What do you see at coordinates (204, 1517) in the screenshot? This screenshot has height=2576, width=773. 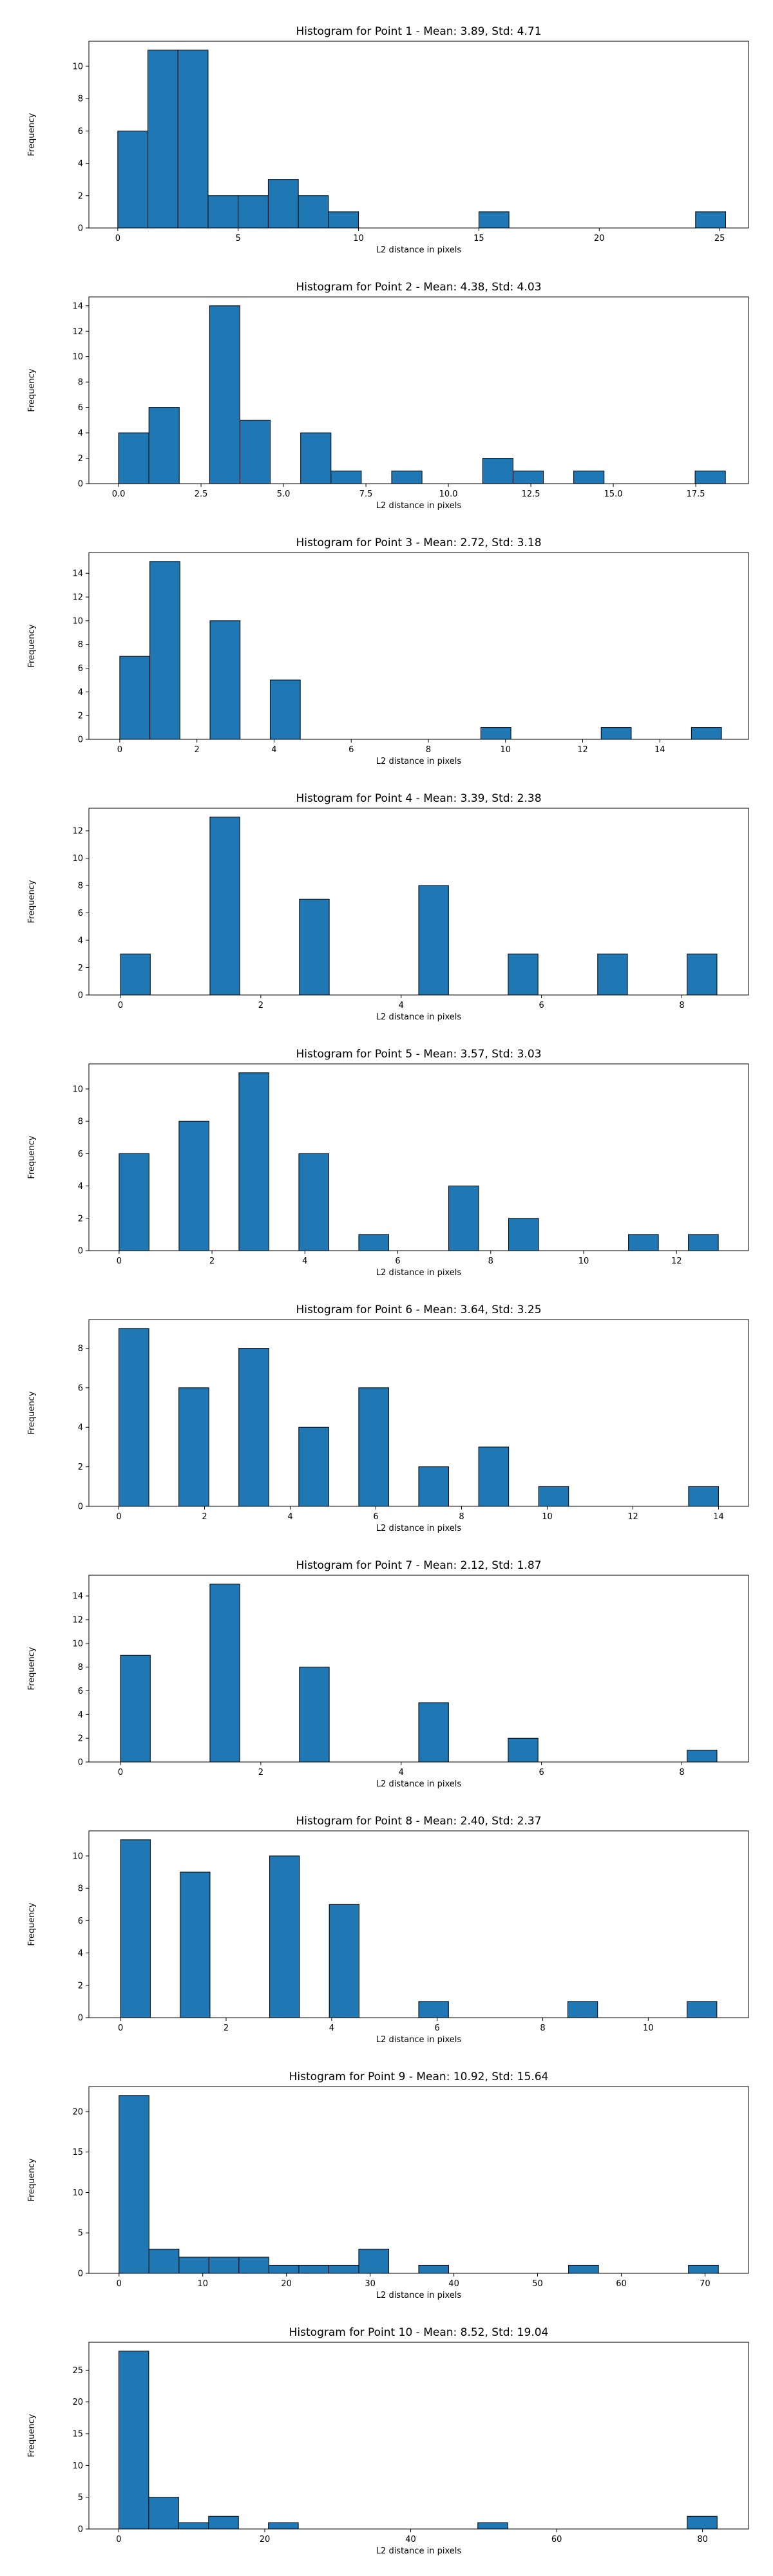 I see `x-tick-label: 2` at bounding box center [204, 1517].